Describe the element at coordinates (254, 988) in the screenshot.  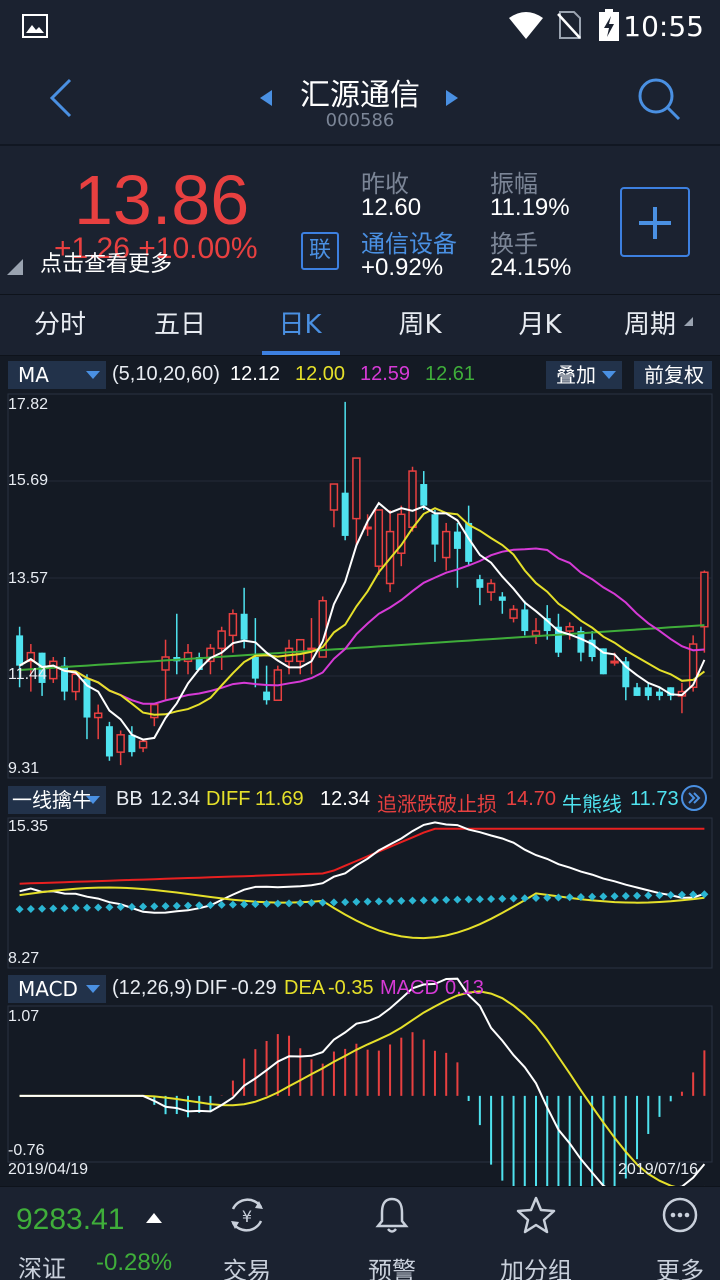
I see `dif-value: -0.29` at that location.